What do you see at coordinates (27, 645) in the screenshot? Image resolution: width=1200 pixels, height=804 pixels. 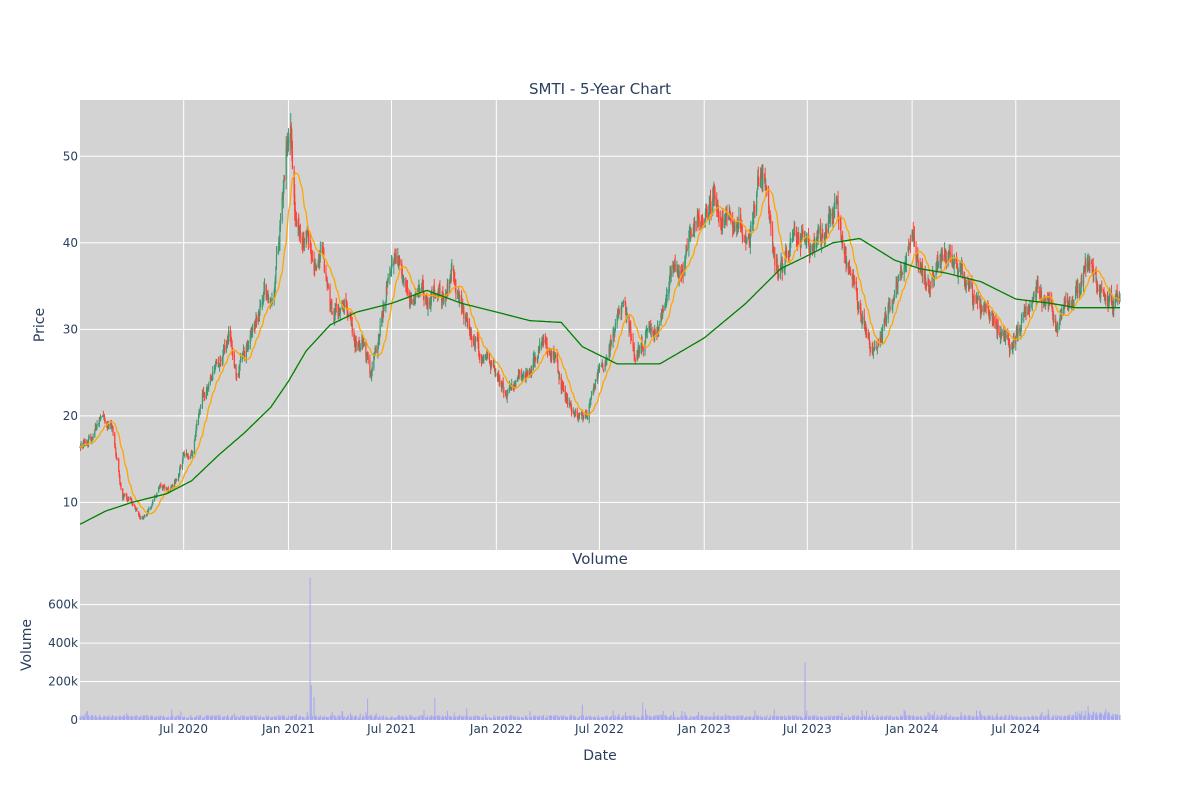 I see `volume-y-axis-label: Volume` at bounding box center [27, 645].